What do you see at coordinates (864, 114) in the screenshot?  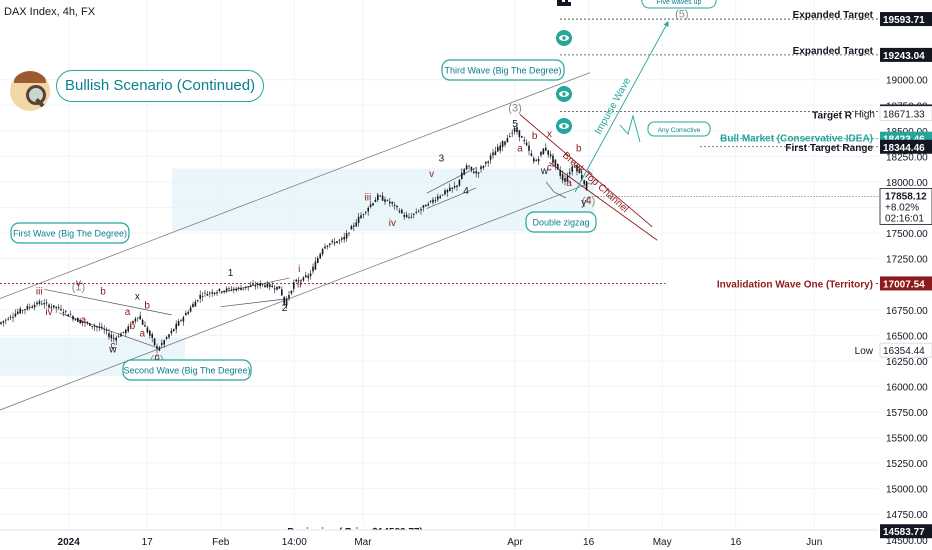 I see `level-label: High` at bounding box center [864, 114].